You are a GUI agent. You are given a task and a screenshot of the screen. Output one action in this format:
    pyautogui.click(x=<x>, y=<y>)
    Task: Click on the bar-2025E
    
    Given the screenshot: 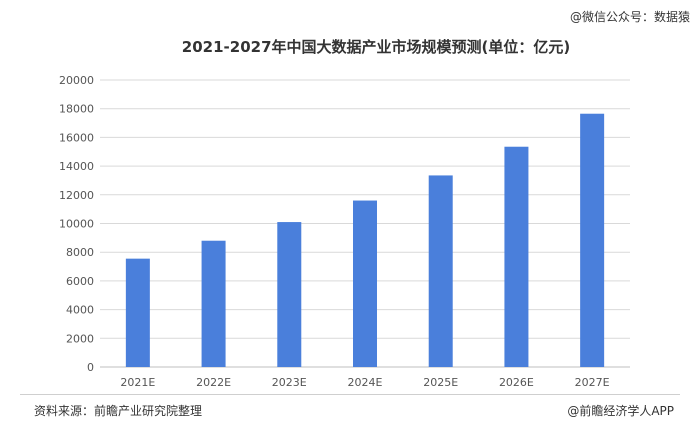 What is the action you would take?
    pyautogui.click(x=441, y=271)
    